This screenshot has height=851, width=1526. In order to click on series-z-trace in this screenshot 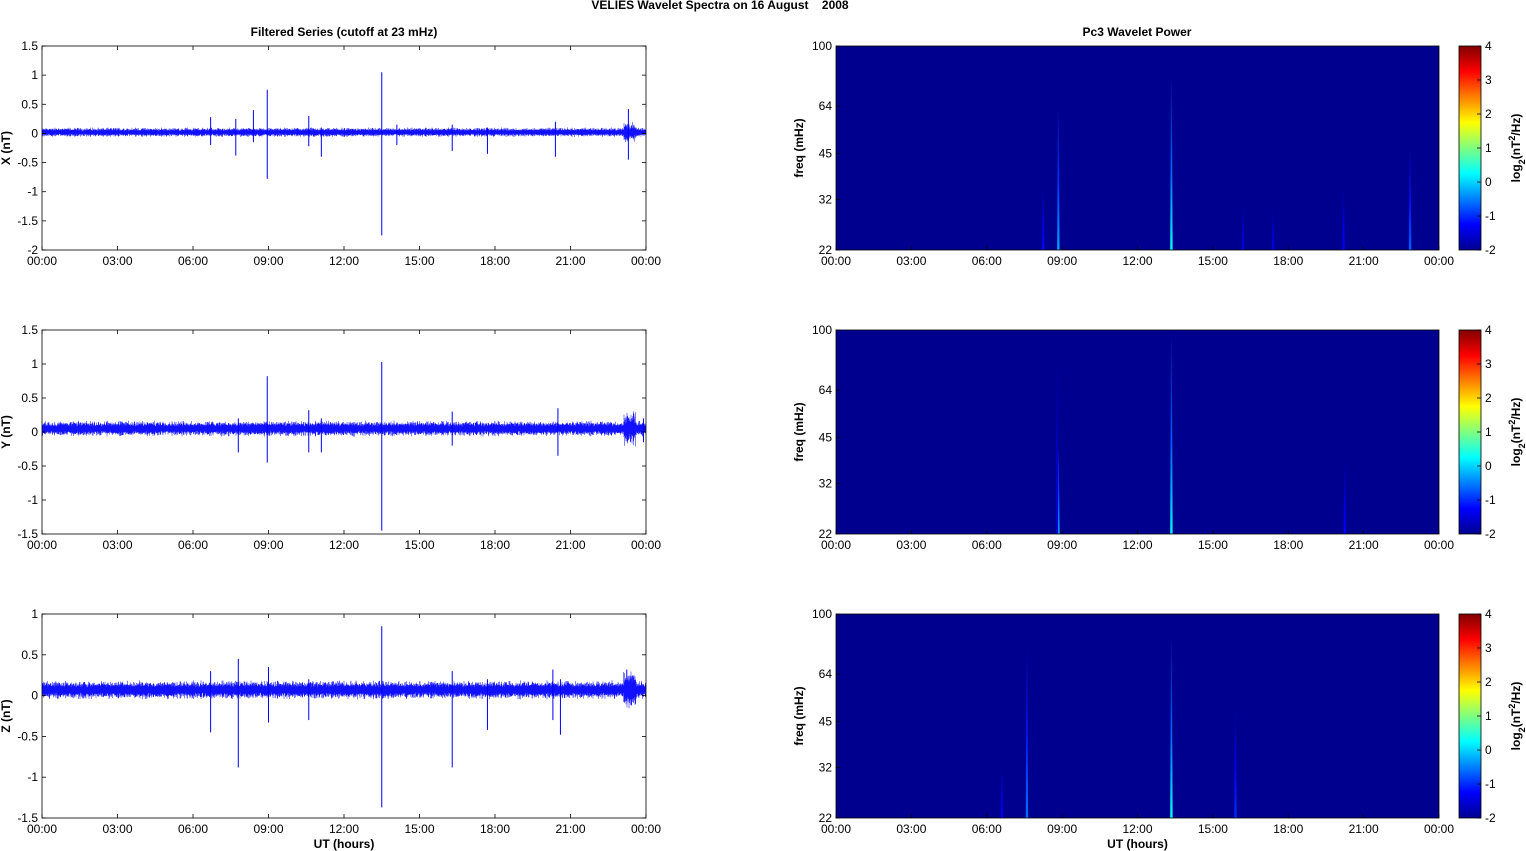, I will do `click(344, 717)`.